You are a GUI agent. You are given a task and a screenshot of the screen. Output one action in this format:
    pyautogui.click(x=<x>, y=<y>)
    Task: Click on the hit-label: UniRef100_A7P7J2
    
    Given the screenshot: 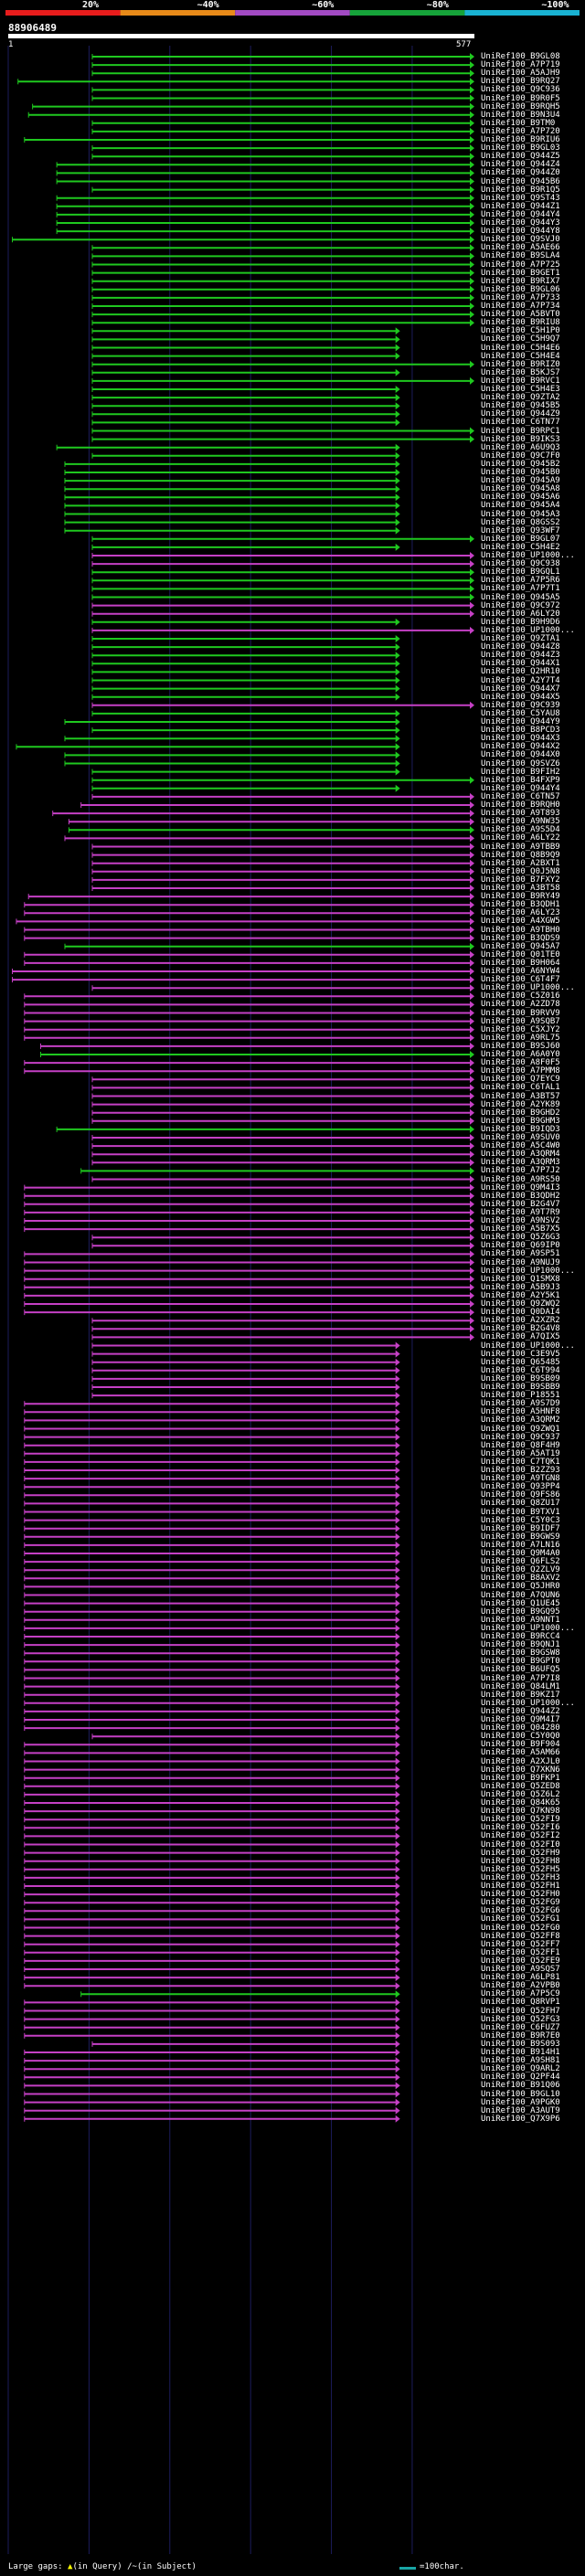 What is the action you would take?
    pyautogui.click(x=520, y=1171)
    